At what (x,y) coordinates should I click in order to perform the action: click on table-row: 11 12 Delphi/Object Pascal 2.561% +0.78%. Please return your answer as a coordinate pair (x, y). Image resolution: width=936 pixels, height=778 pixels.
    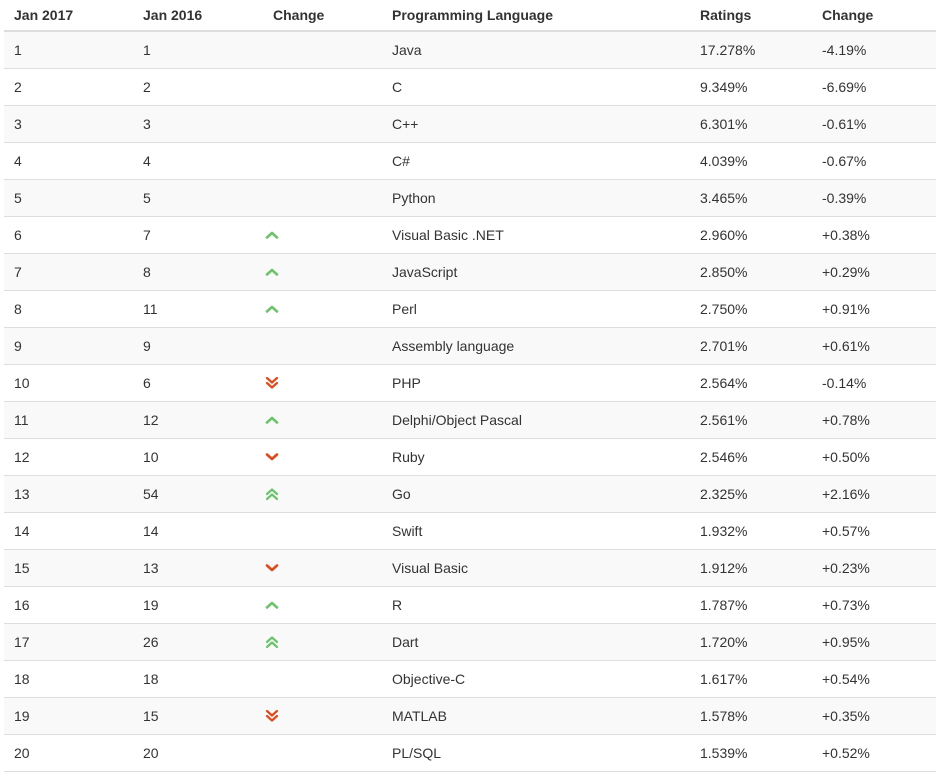
    Looking at the image, I should click on (470, 420).